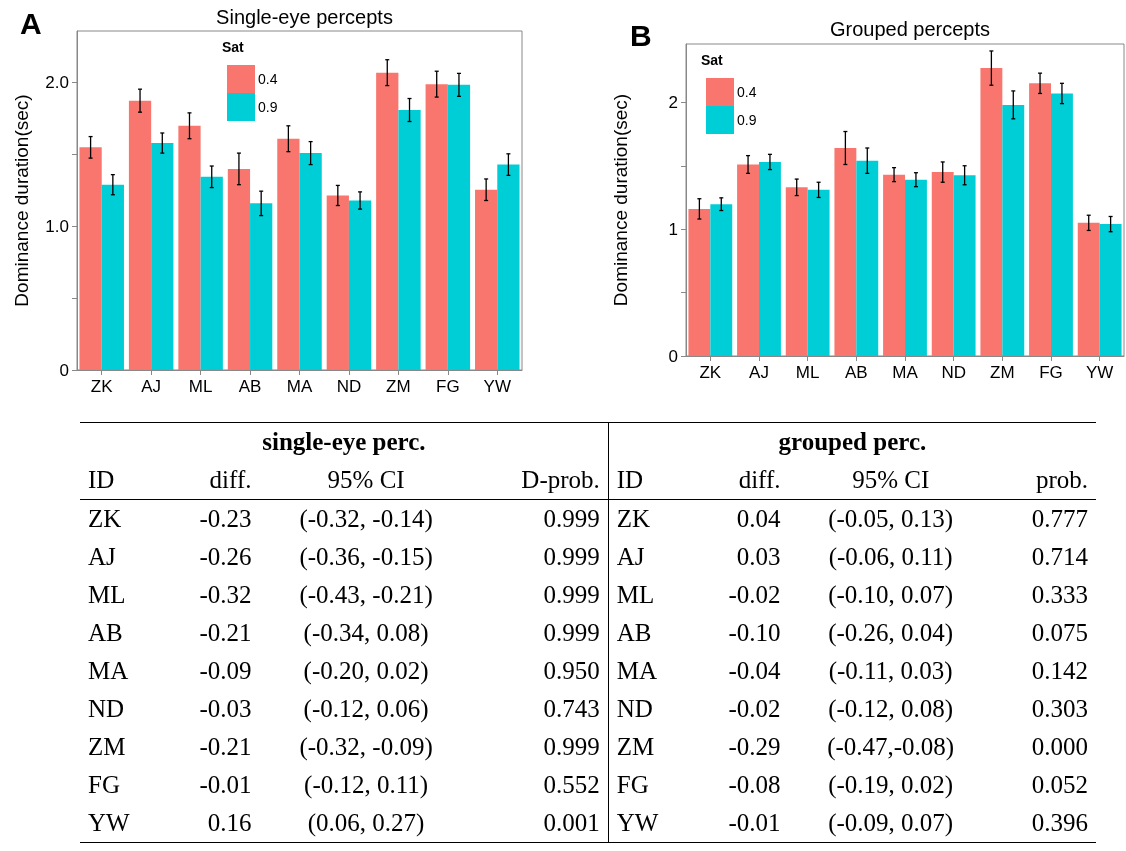  I want to click on text: 0.03, so click(758, 557).